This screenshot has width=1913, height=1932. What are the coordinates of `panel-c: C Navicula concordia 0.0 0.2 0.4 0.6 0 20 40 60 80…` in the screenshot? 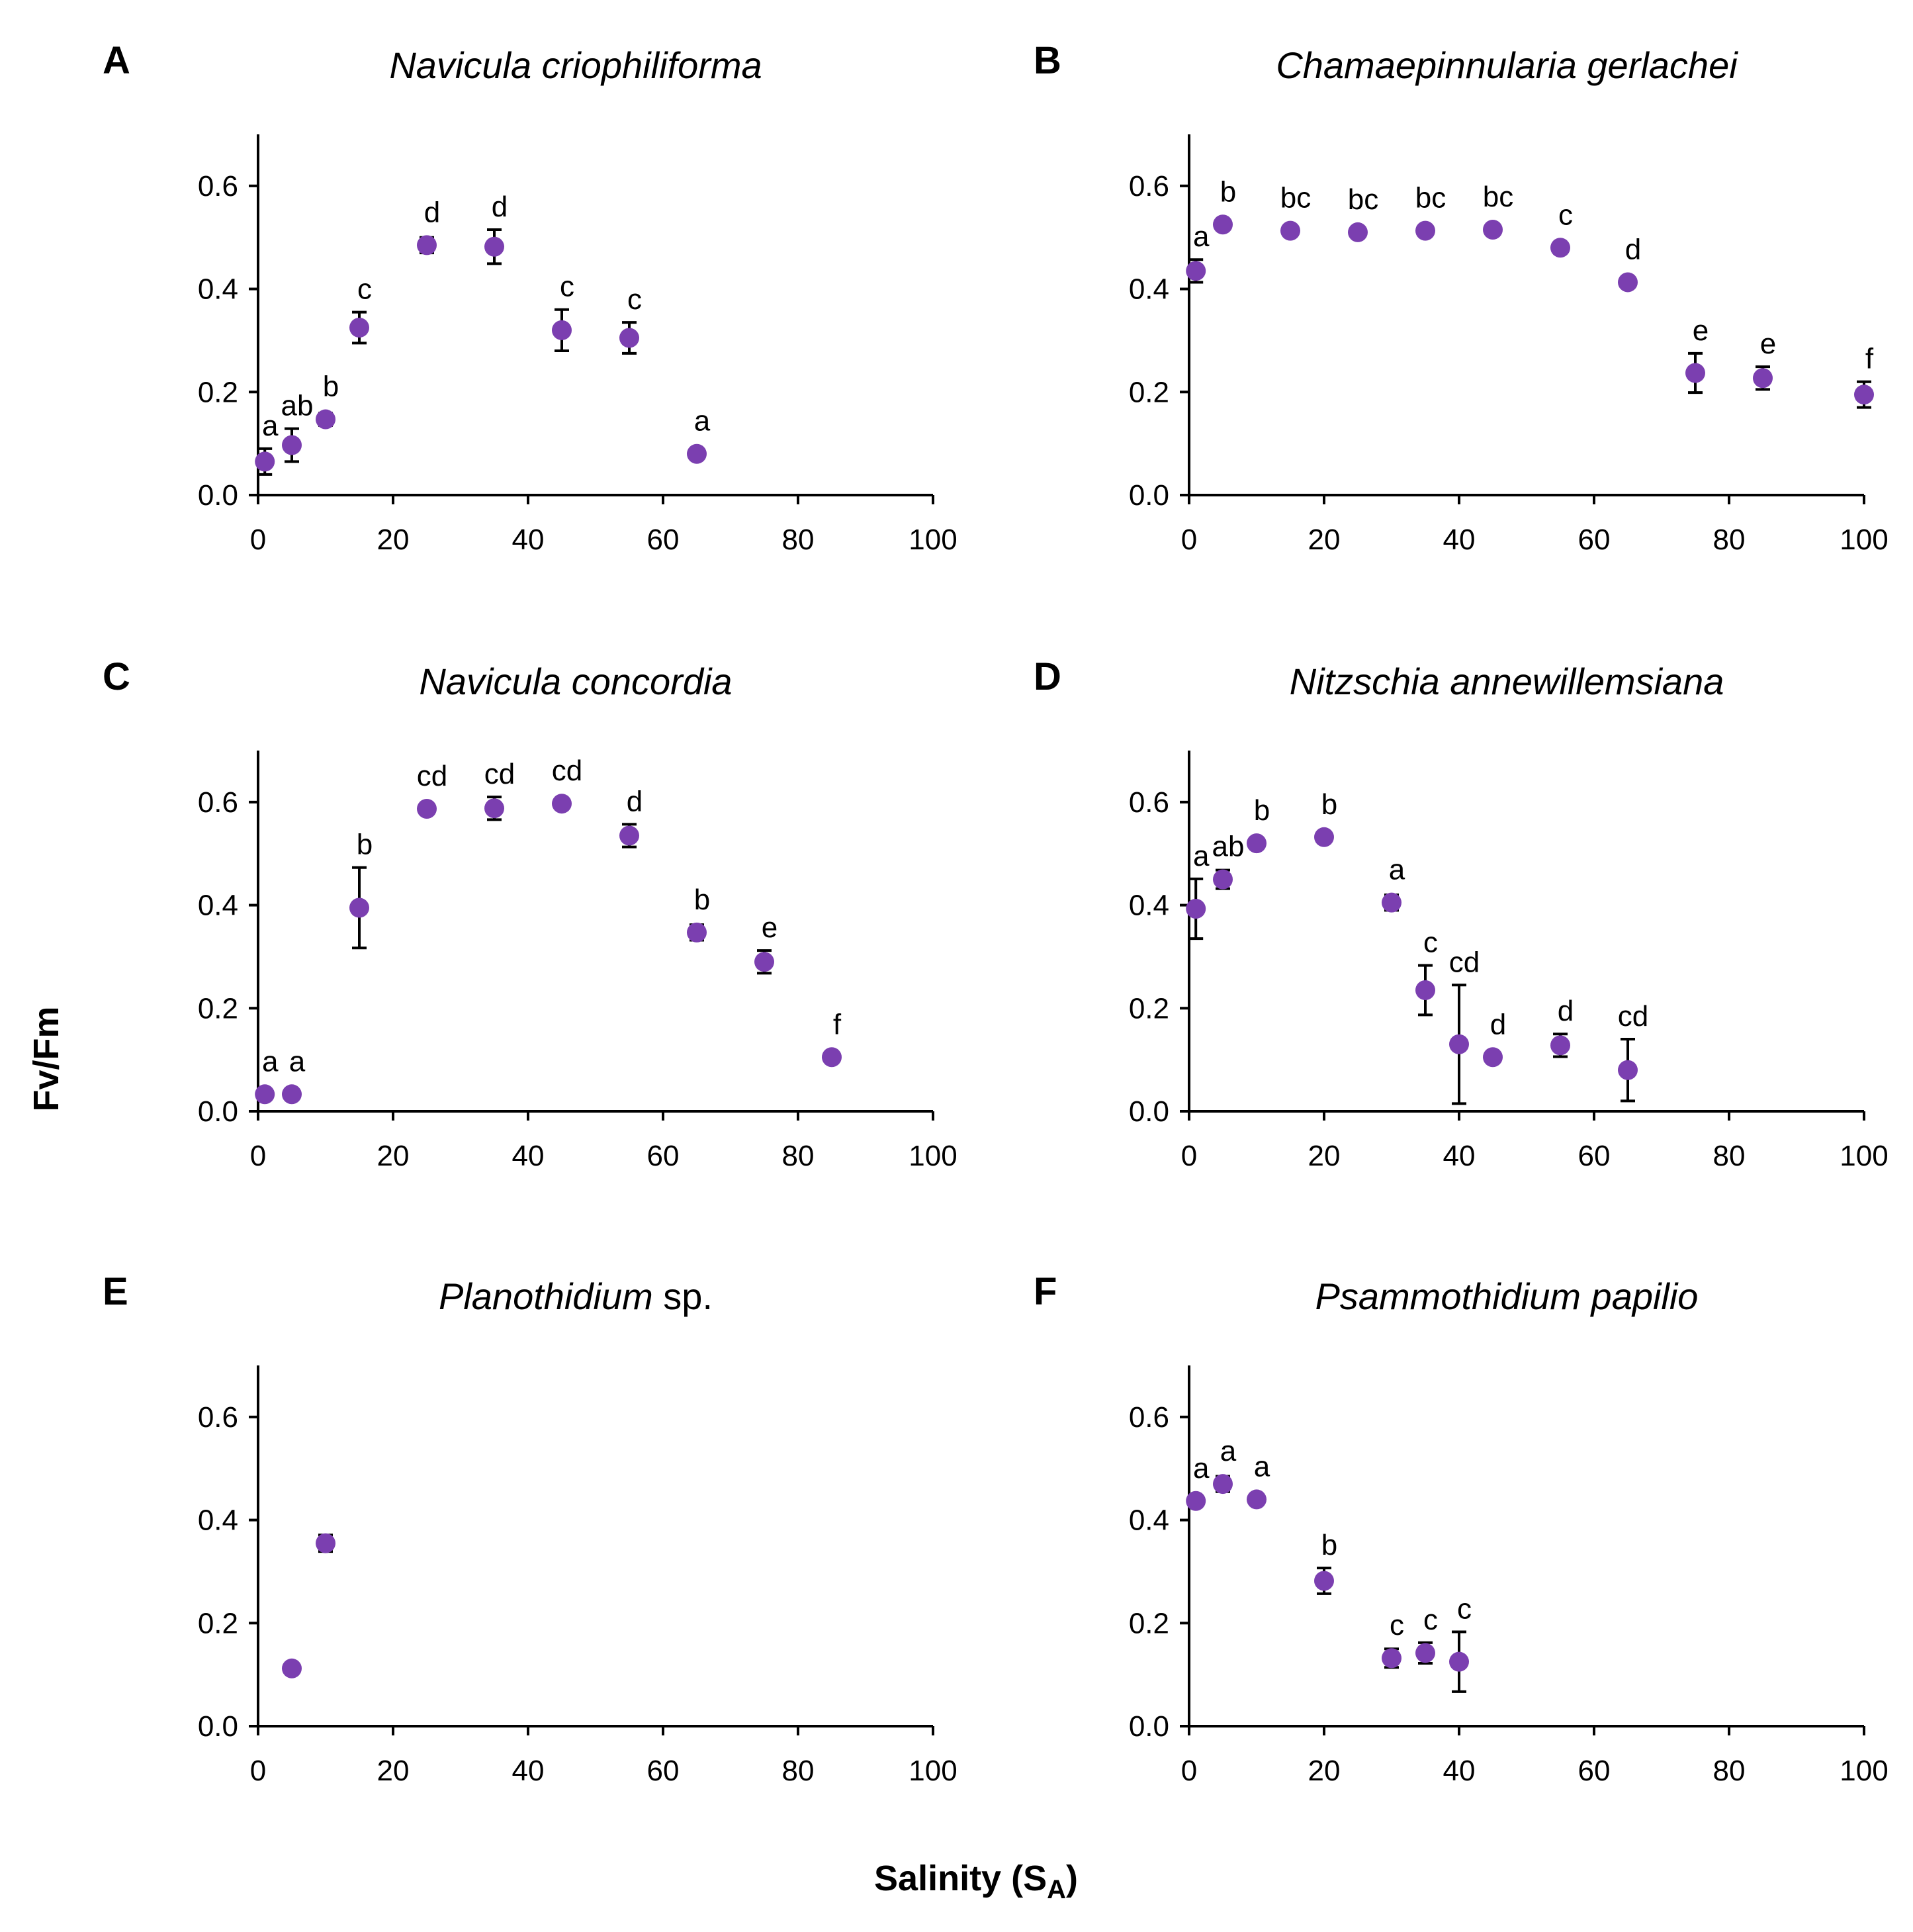 It's located at (530, 913).